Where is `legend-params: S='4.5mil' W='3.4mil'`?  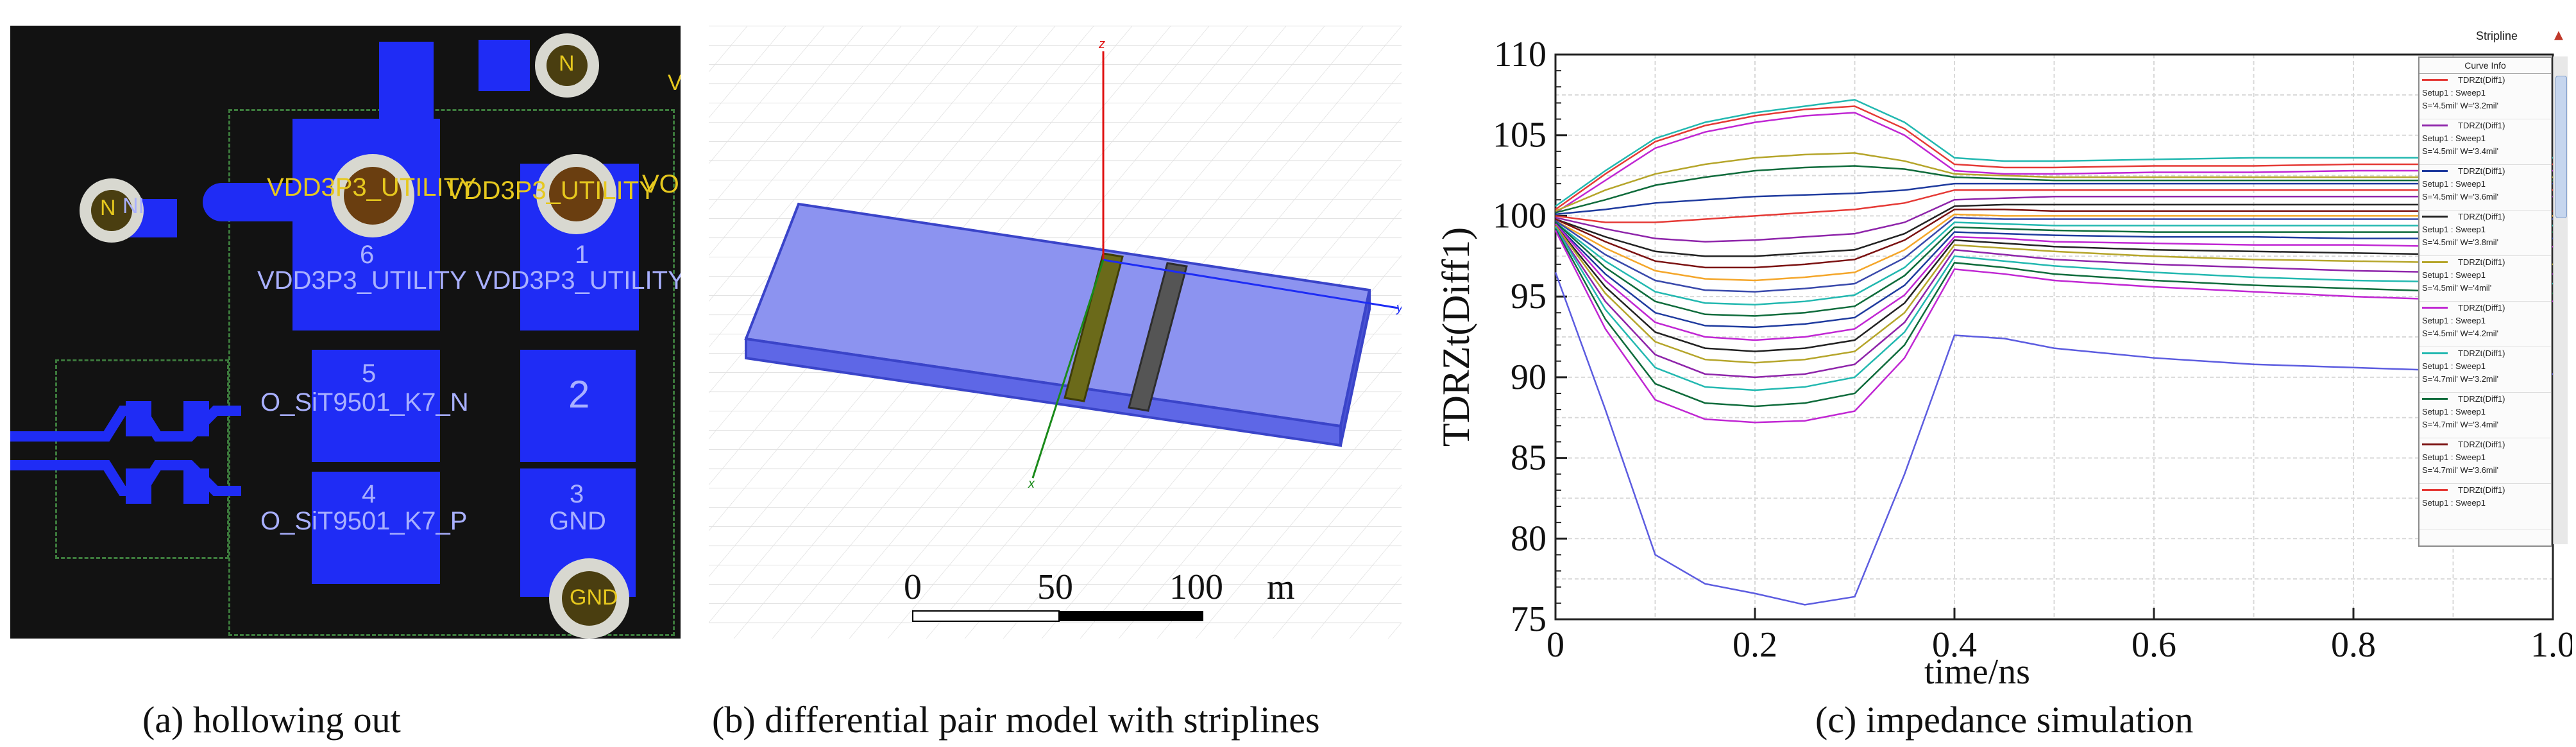
legend-params: S='4.5mil' W='3.4mil' is located at coordinates (2460, 151).